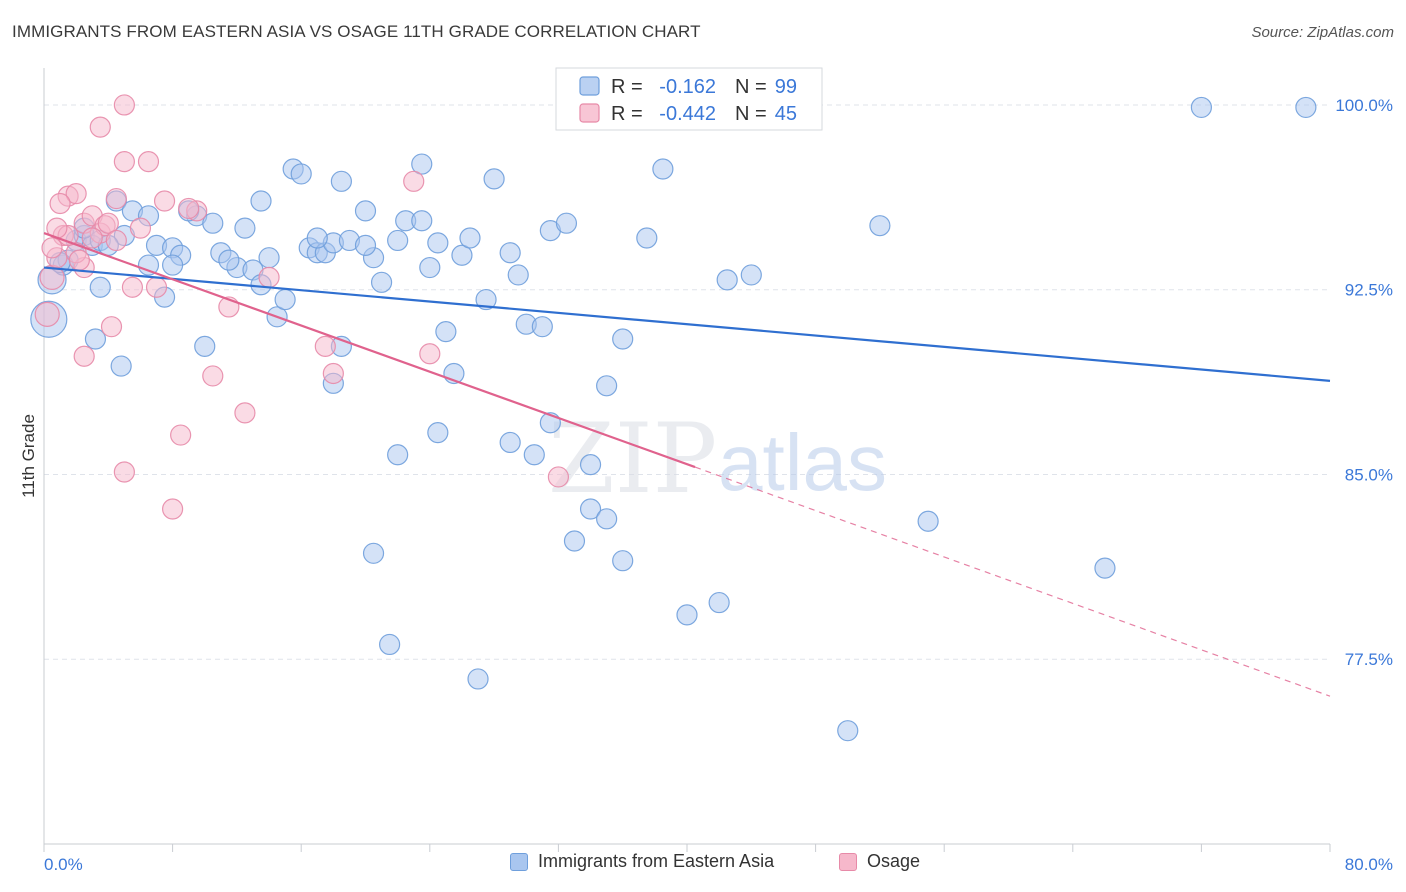 This screenshot has height=892, width=1406. Describe the element at coordinates (28, 456) in the screenshot. I see `y-axis-label: 11th Grade` at that location.